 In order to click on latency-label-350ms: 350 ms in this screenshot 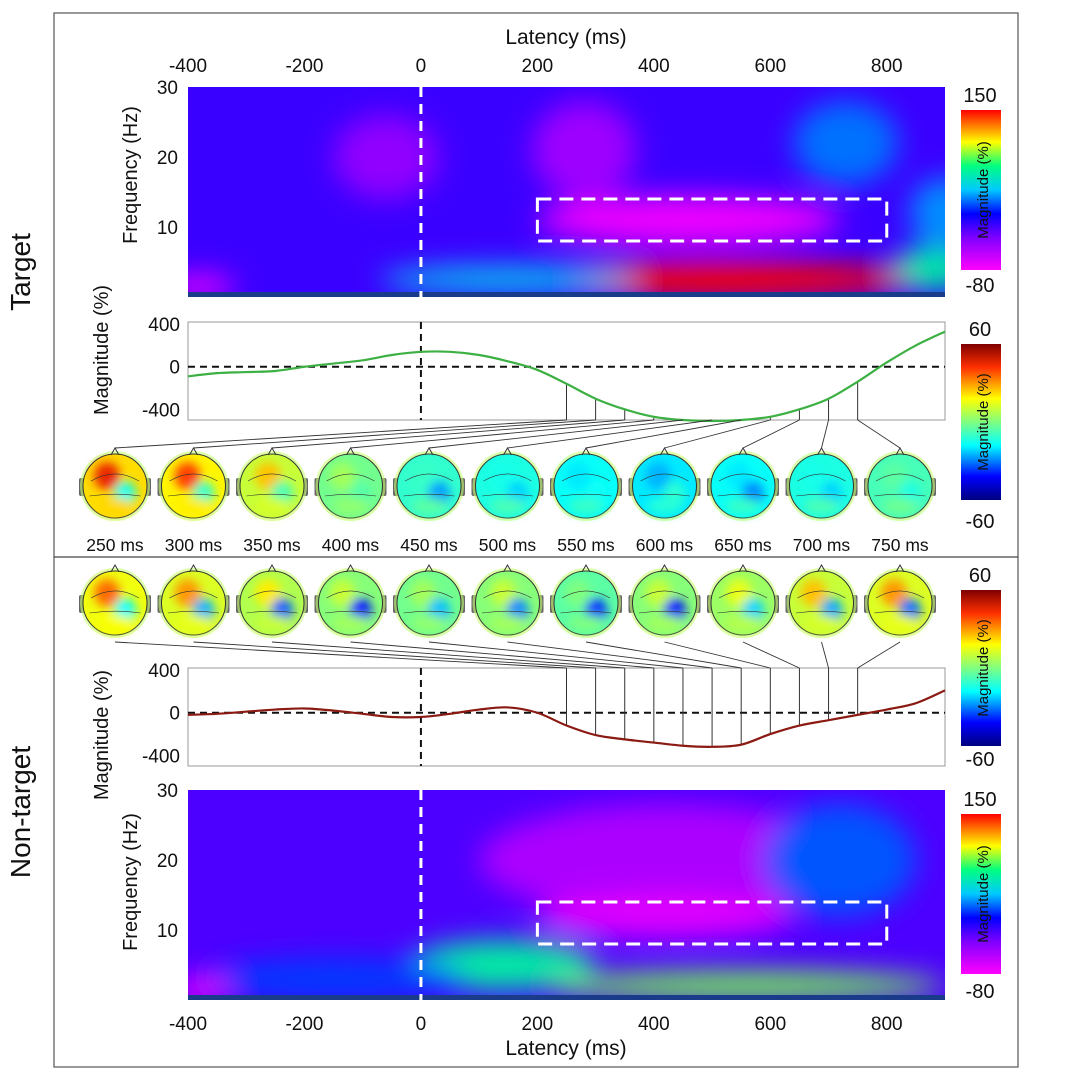, I will do `click(272, 545)`.